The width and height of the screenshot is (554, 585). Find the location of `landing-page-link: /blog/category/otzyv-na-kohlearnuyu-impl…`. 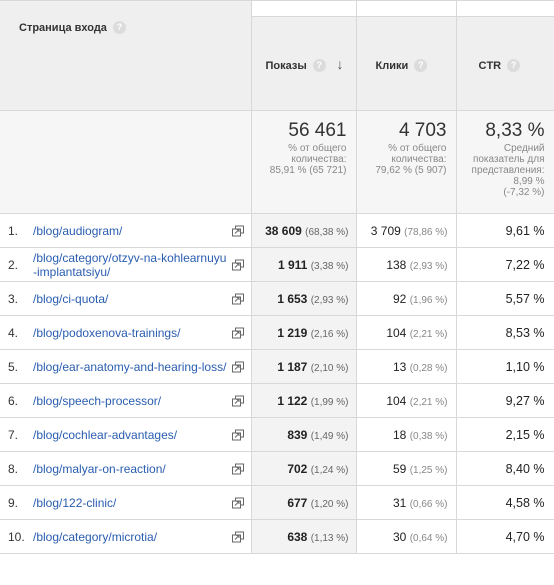

landing-page-link: /blog/category/otzyv-na-kohlearnuyu-impl… is located at coordinates (130, 264).